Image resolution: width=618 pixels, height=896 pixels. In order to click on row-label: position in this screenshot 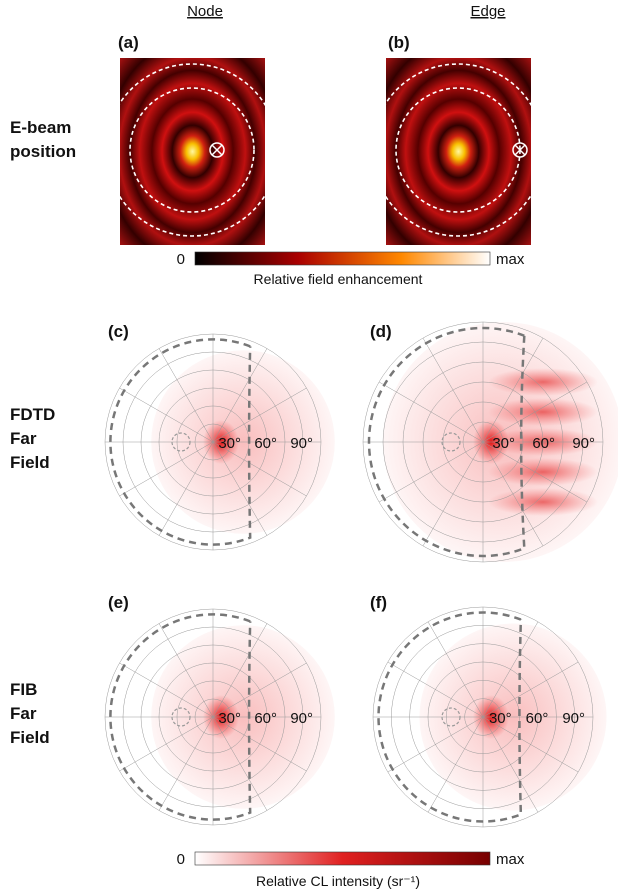, I will do `click(43, 151)`.